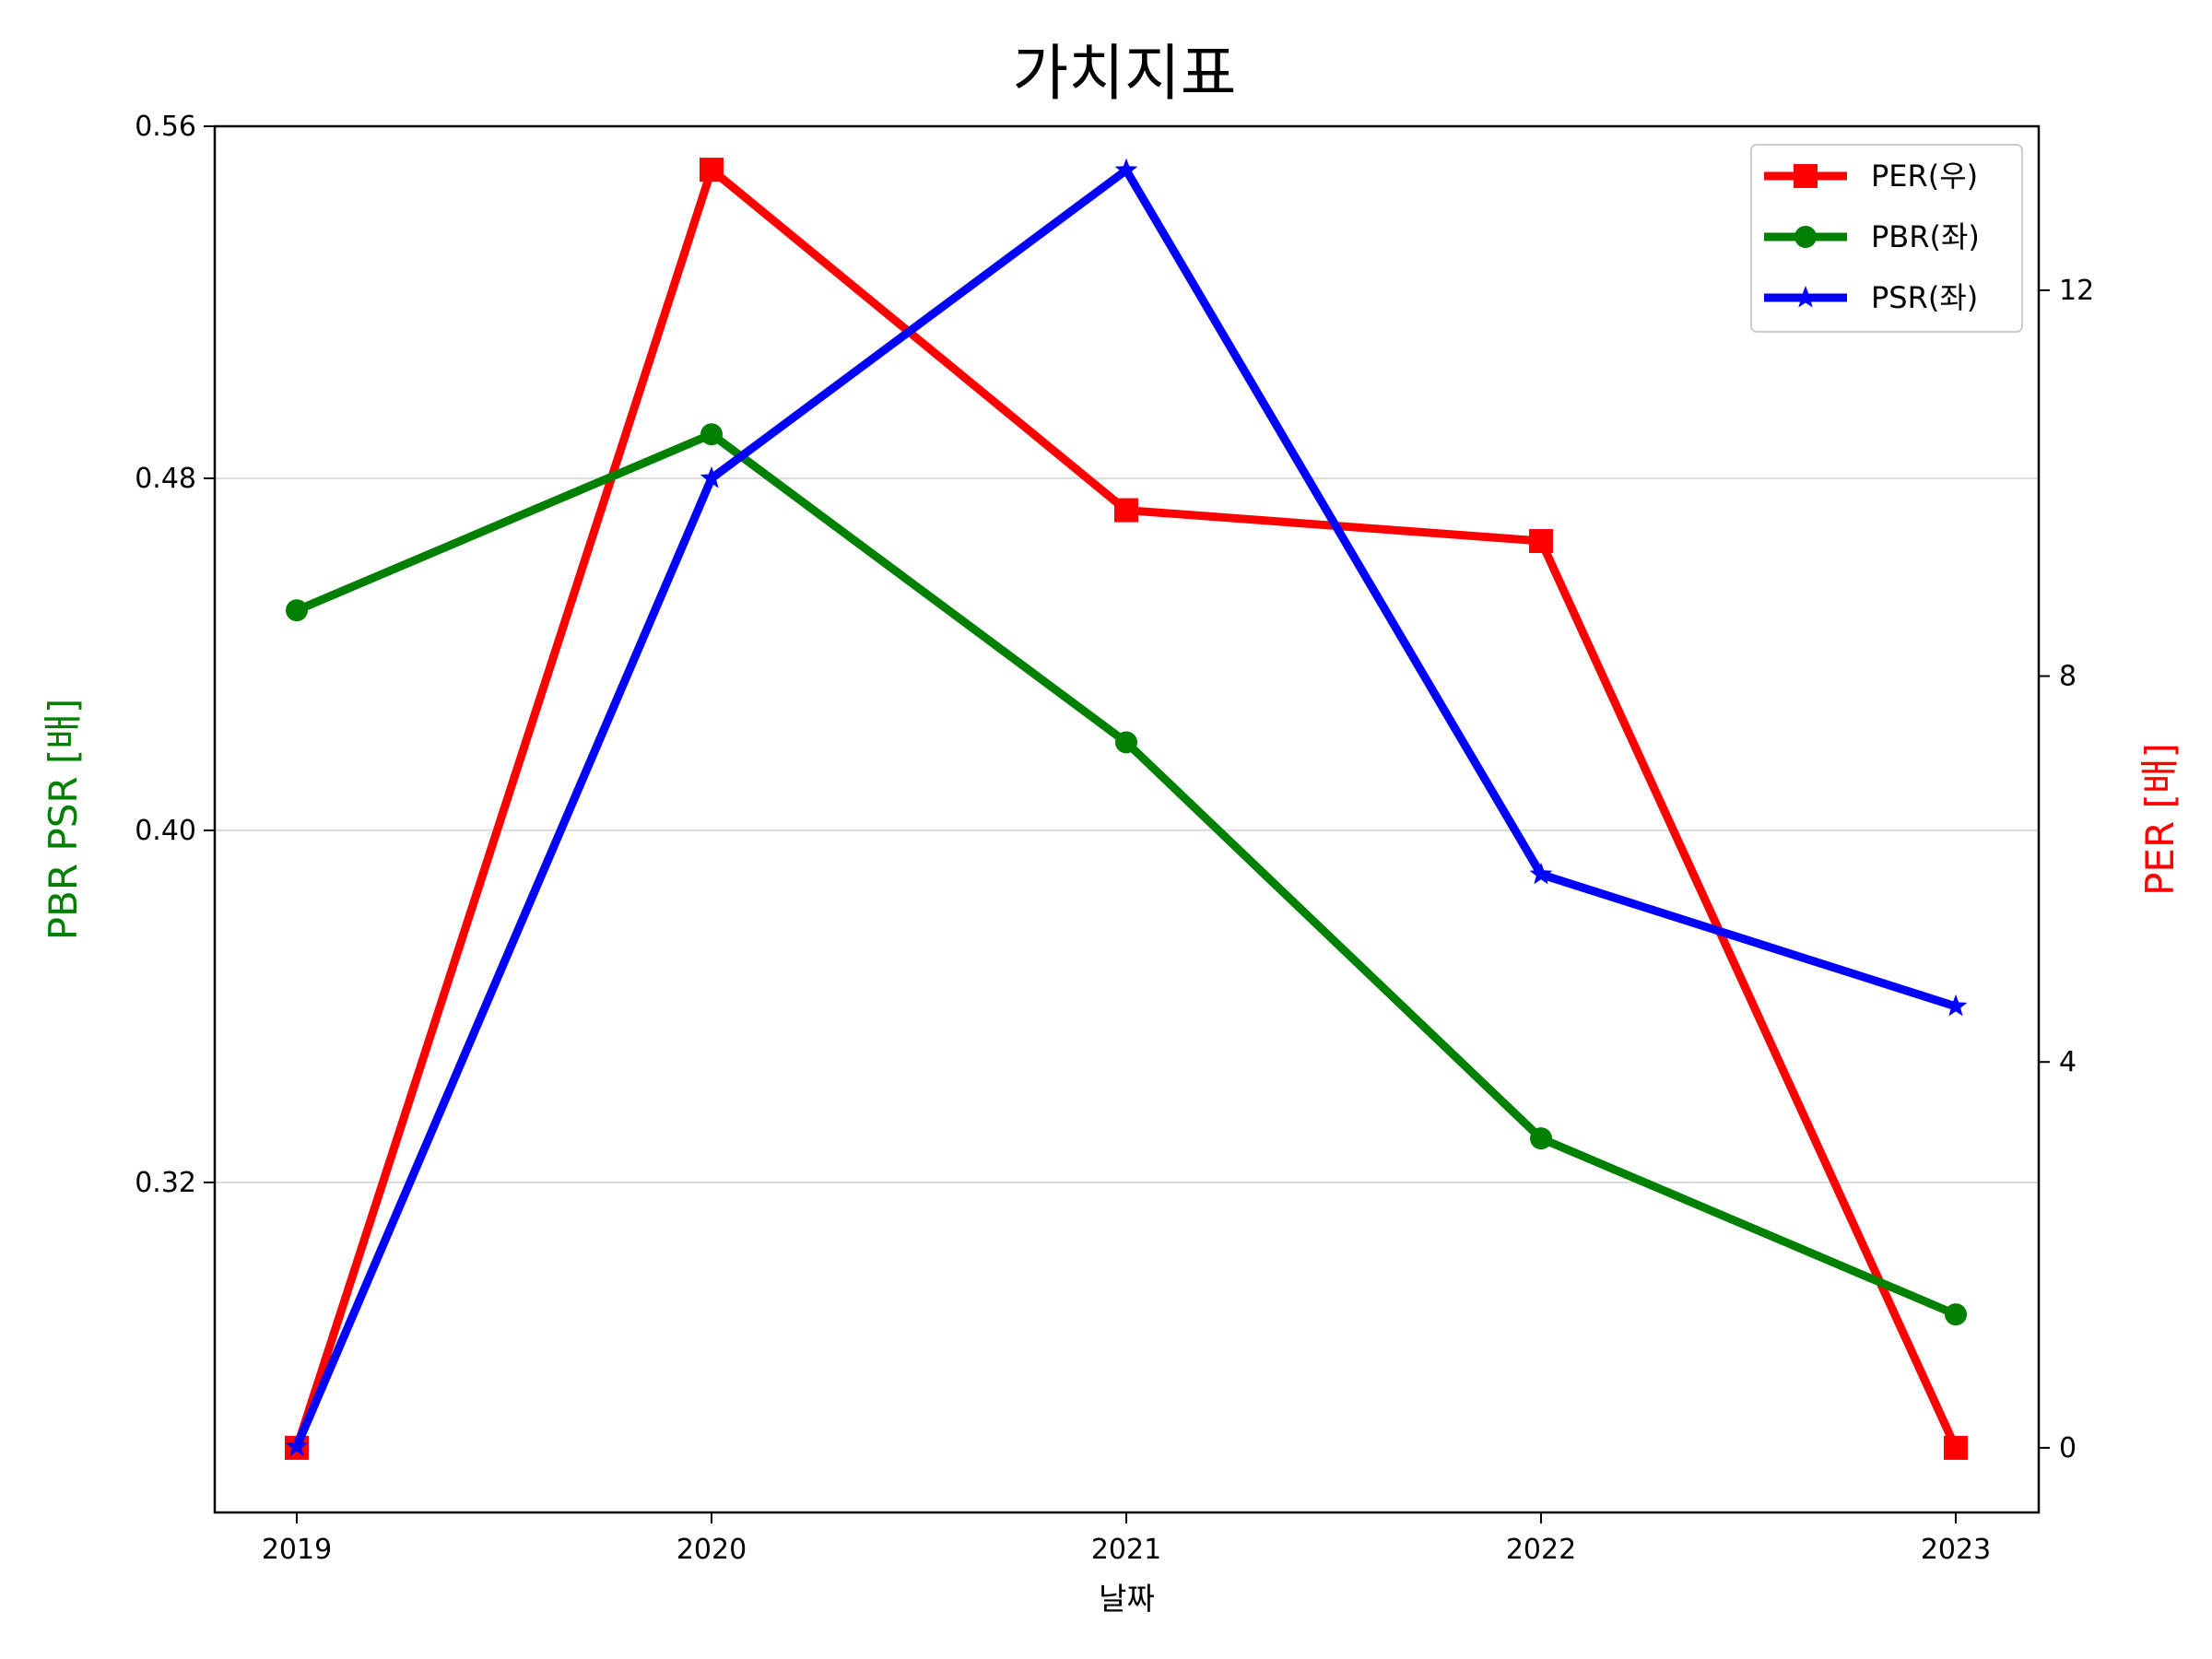 This screenshot has height=1659, width=2212. I want to click on x-tick-label: 2019, so click(297, 1550).